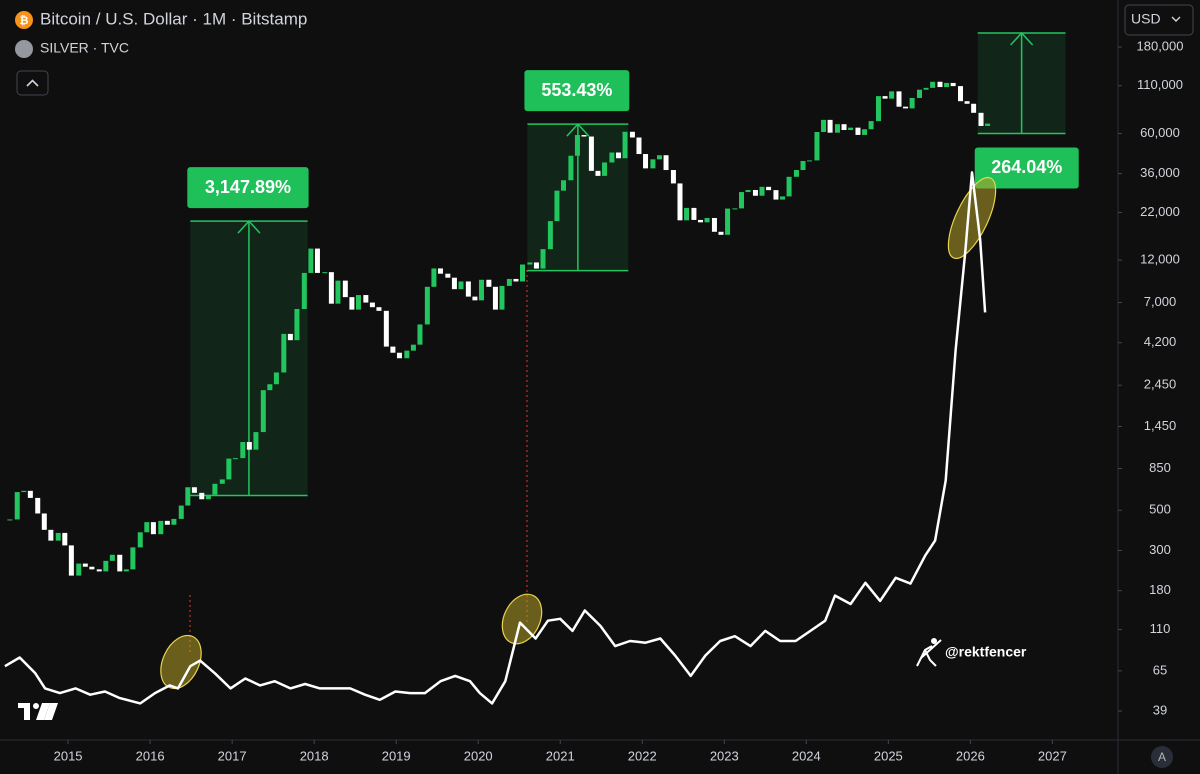 The width and height of the screenshot is (1200, 774). I want to click on y-tick-label: 4,200, so click(1160, 341).